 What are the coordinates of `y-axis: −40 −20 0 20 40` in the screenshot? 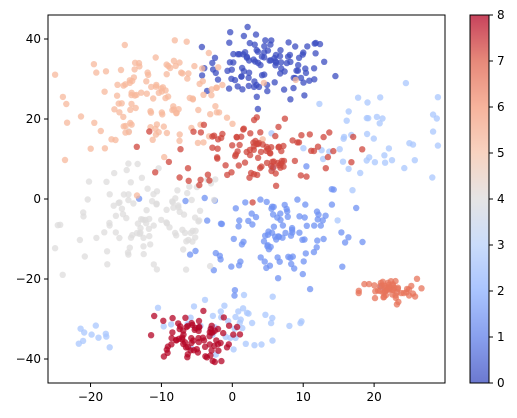 It's located at (32, 199).